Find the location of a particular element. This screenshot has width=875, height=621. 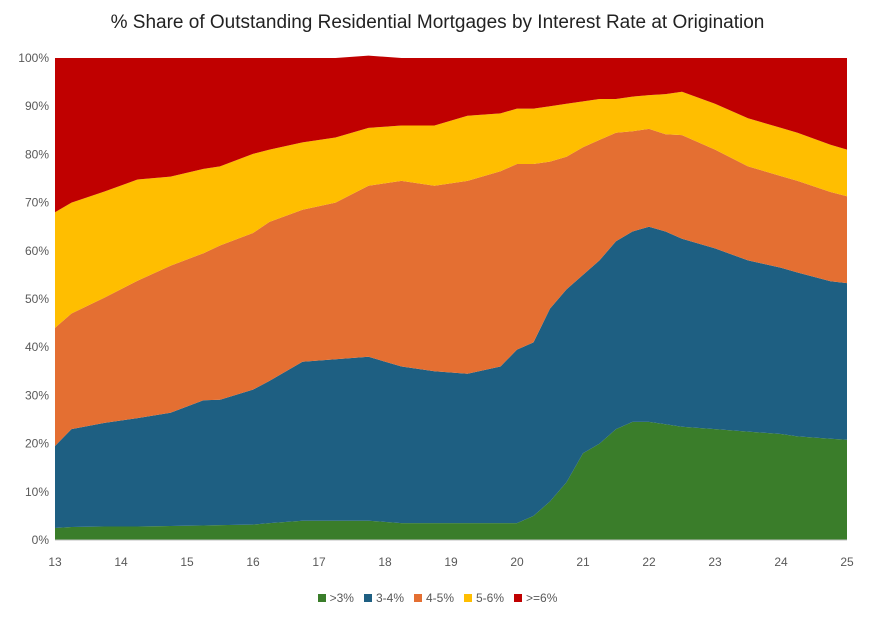

legend-item: 5-6% is located at coordinates (484, 598).